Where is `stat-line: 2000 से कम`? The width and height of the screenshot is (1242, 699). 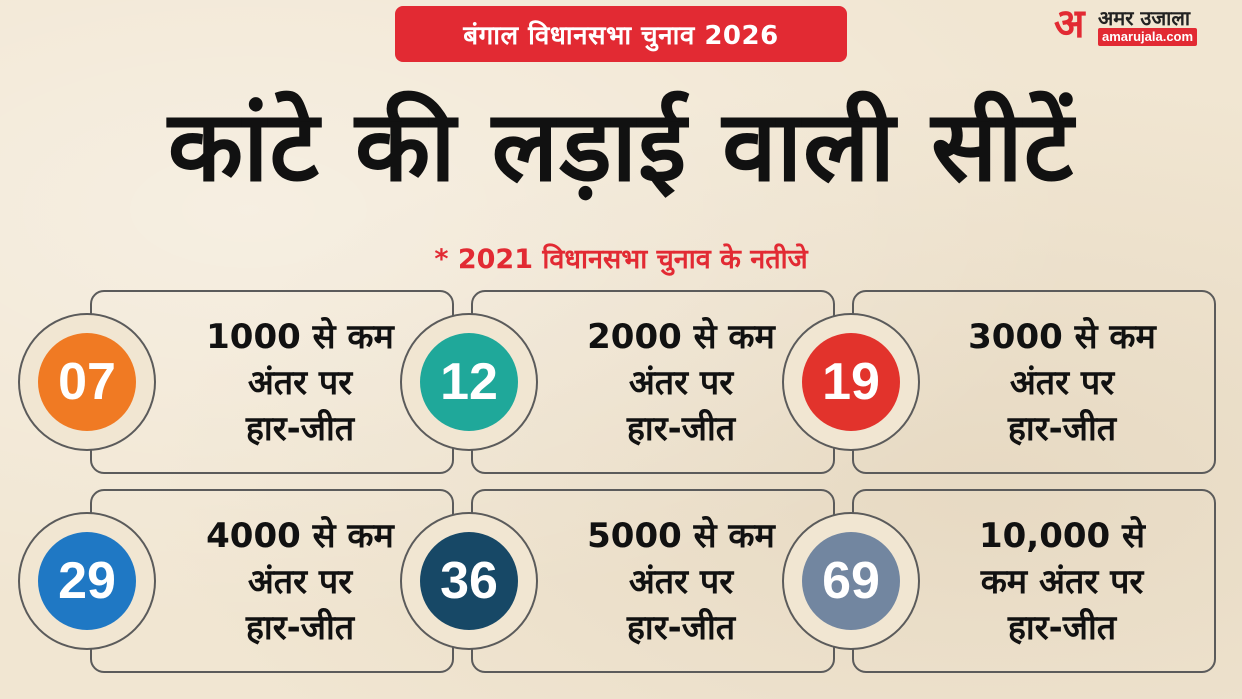 stat-line: 2000 से कम is located at coordinates (681, 337).